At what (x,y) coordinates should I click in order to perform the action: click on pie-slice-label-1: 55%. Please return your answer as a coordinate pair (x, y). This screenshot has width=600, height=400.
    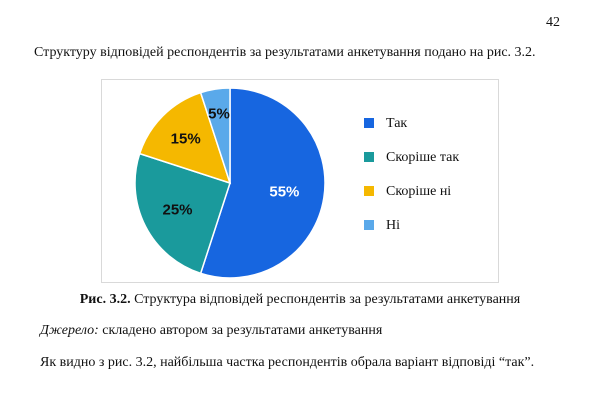
    Looking at the image, I should click on (284, 192).